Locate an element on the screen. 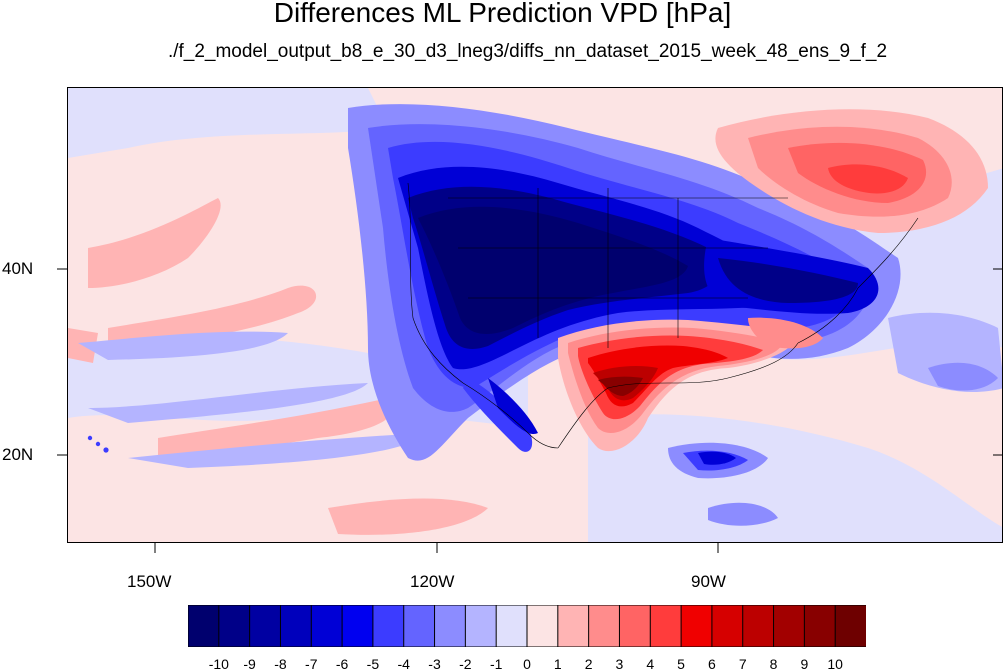 This screenshot has width=1005, height=672. colorbar is located at coordinates (527, 626).